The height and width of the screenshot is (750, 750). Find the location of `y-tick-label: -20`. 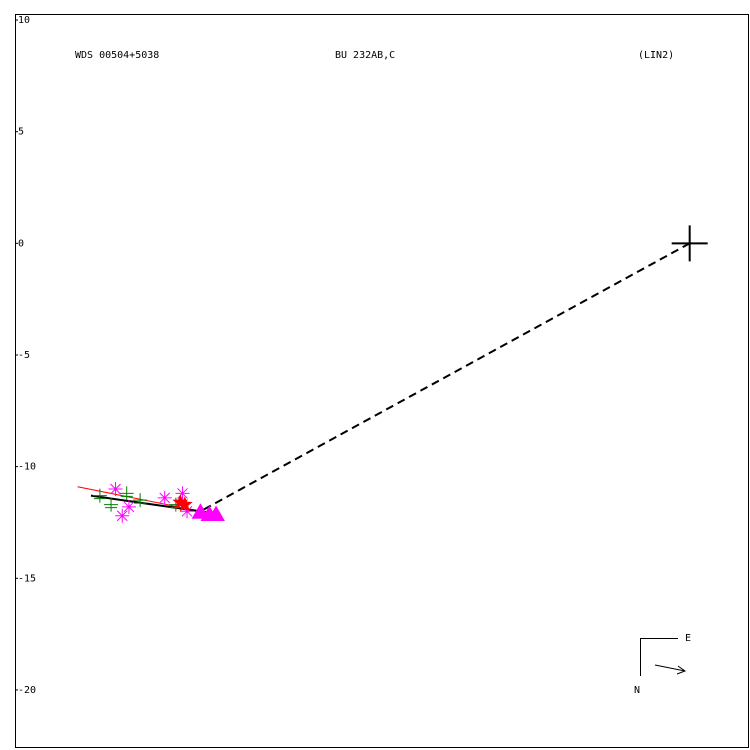

y-tick-label: -20 is located at coordinates (27, 690).